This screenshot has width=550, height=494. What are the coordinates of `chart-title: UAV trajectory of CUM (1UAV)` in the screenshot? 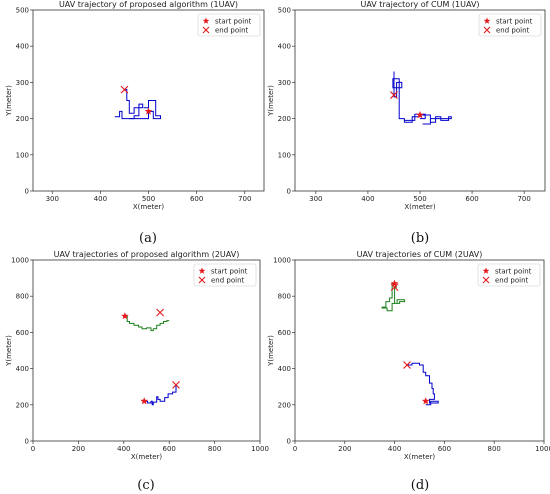 It's located at (419, 4).